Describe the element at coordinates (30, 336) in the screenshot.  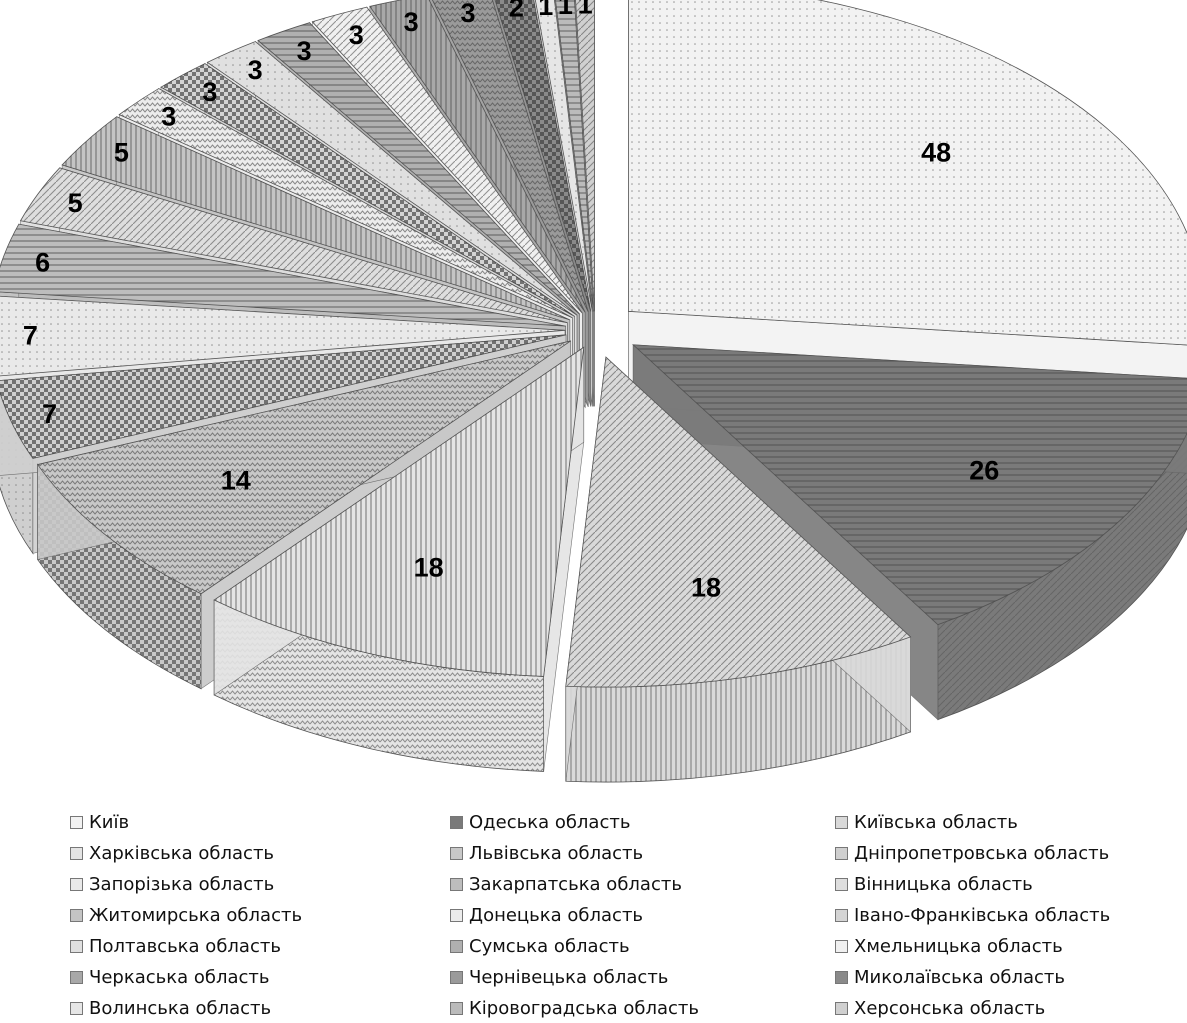
I see `data-label-запорізька-область: 7` at that location.